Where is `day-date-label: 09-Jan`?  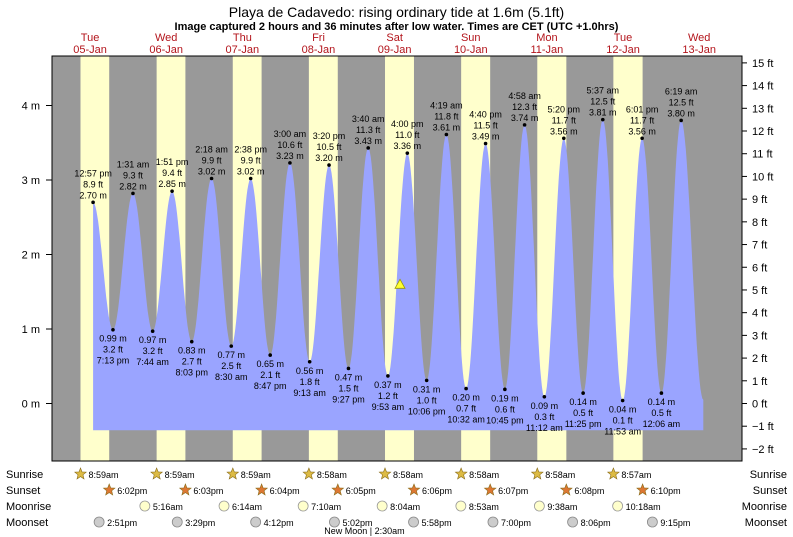 day-date-label: 09-Jan is located at coordinates (395, 50).